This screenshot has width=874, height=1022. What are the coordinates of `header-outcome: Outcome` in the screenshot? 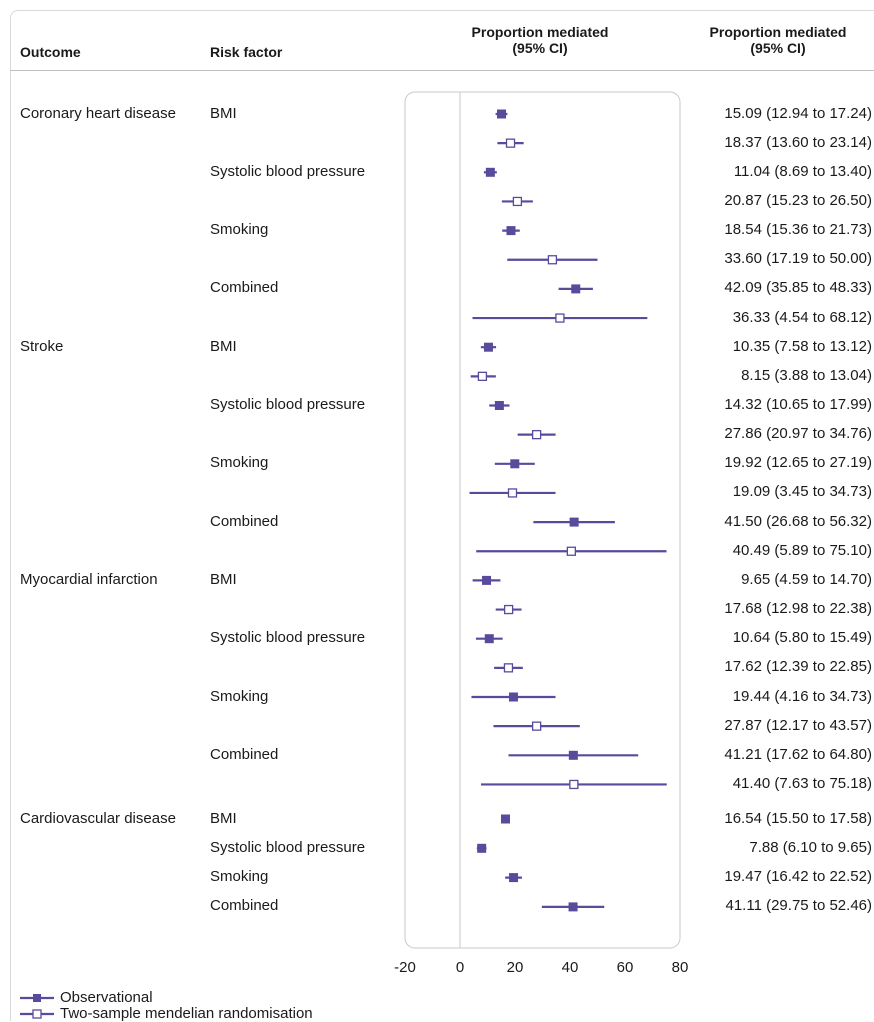 It's located at (50, 52).